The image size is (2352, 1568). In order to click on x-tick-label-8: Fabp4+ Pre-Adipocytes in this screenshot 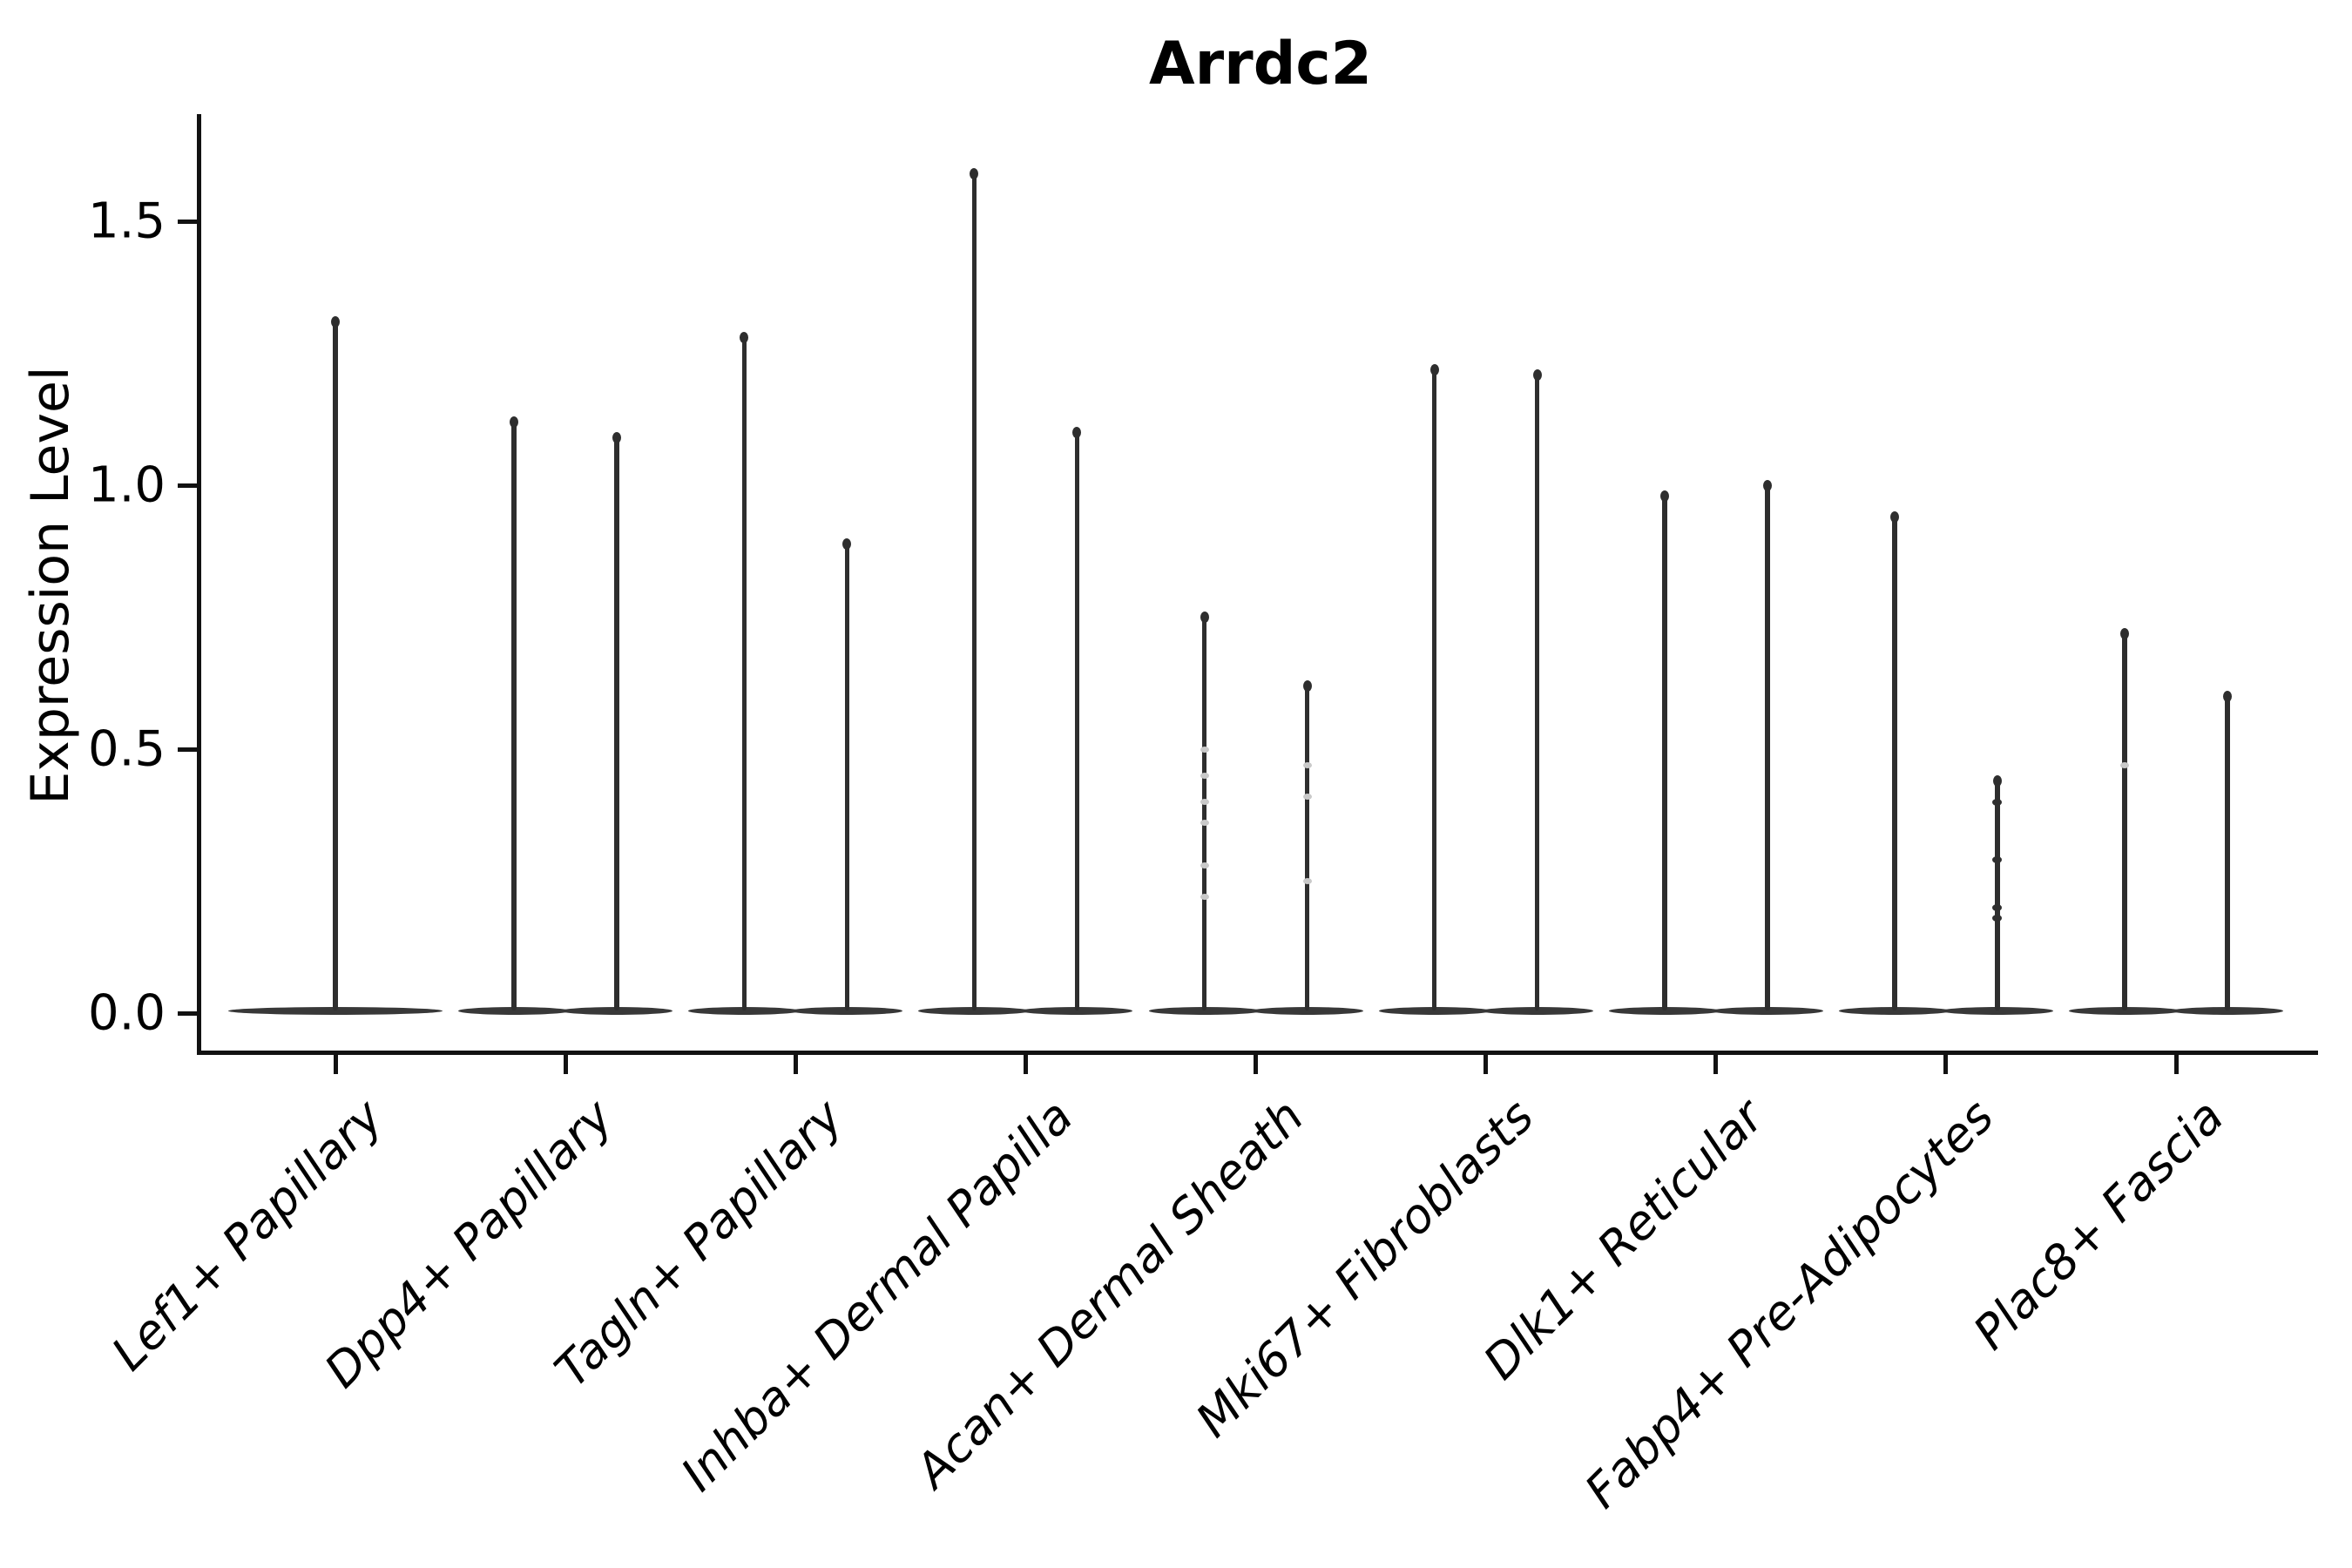, I will do `click(1789, 1304)`.